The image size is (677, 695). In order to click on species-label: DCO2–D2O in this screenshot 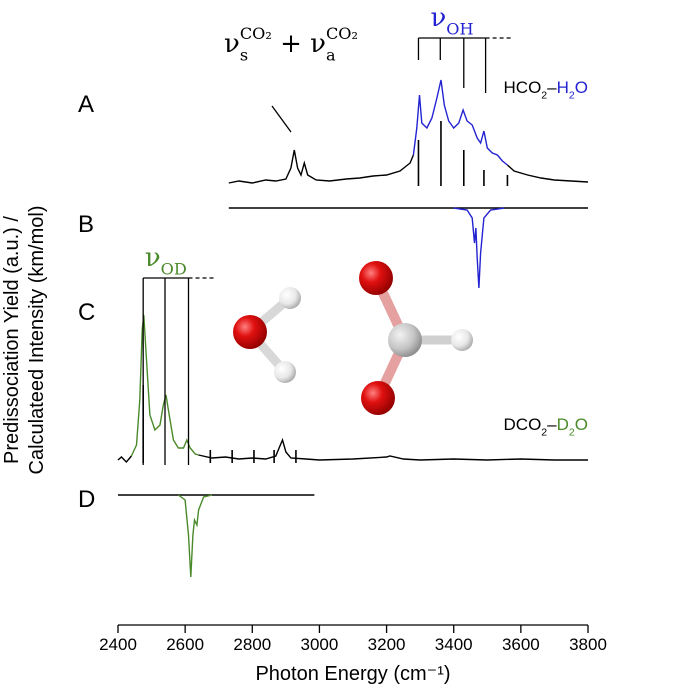, I will do `click(546, 426)`.